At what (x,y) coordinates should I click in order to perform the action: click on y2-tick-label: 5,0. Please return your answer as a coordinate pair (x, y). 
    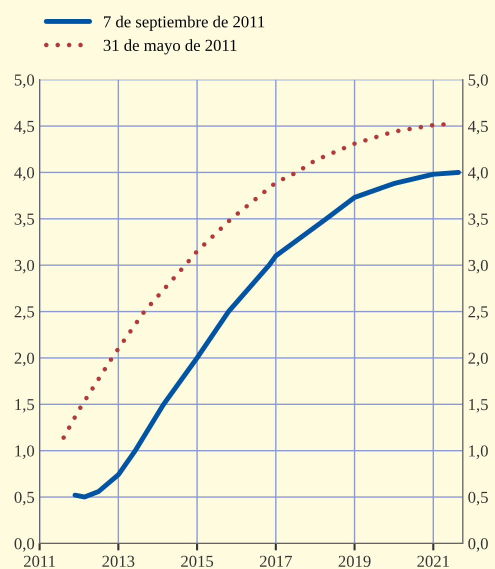
    Looking at the image, I should click on (478, 81).